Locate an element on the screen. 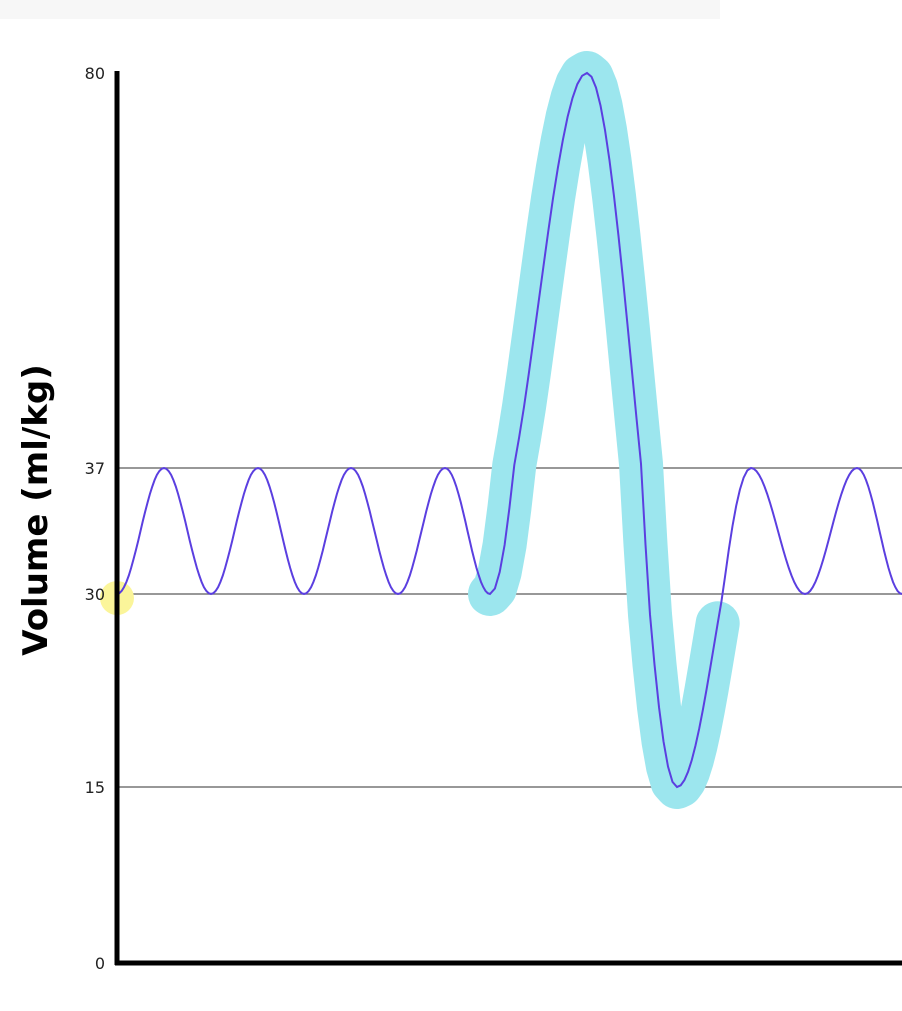 The image size is (902, 1011). y-axis-label: Volume (ml/kg) is located at coordinates (36, 510).